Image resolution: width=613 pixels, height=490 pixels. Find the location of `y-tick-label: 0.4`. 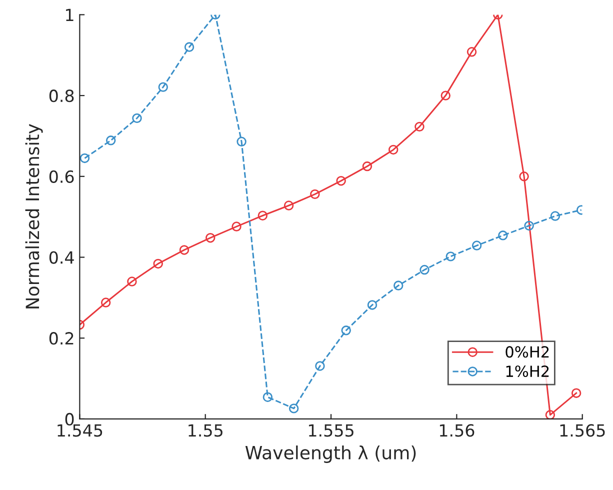

y-tick-label: 0.4 is located at coordinates (61, 257).